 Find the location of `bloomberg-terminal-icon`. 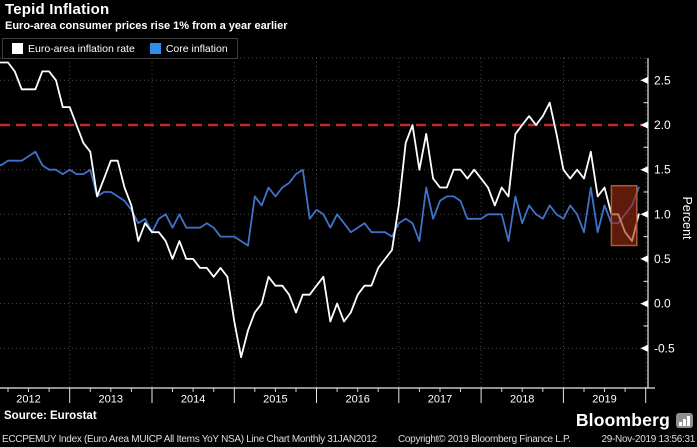

bloomberg-terminal-icon is located at coordinates (684, 420).